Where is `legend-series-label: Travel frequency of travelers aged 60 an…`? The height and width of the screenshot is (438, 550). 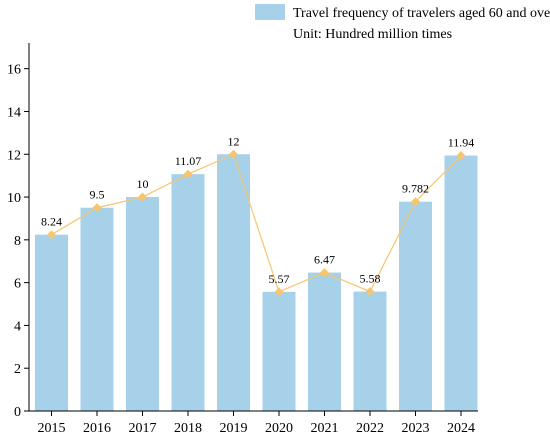
legend-series-label: Travel frequency of travelers aged 60 an… is located at coordinates (421, 13).